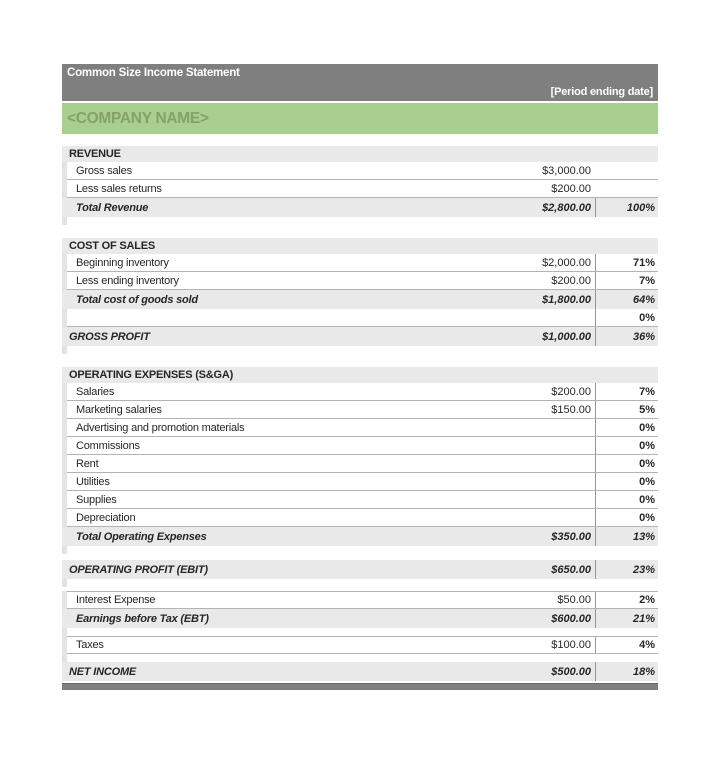 The height and width of the screenshot is (761, 720). Describe the element at coordinates (360, 464) in the screenshot. I see `row-rent: Rent 0%` at that location.